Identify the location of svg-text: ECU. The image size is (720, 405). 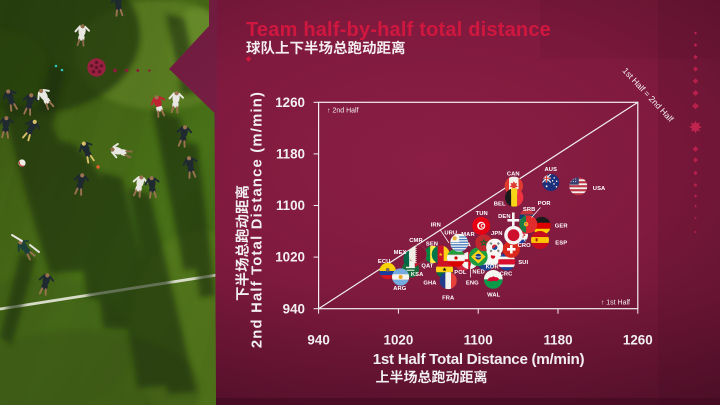
(384, 262).